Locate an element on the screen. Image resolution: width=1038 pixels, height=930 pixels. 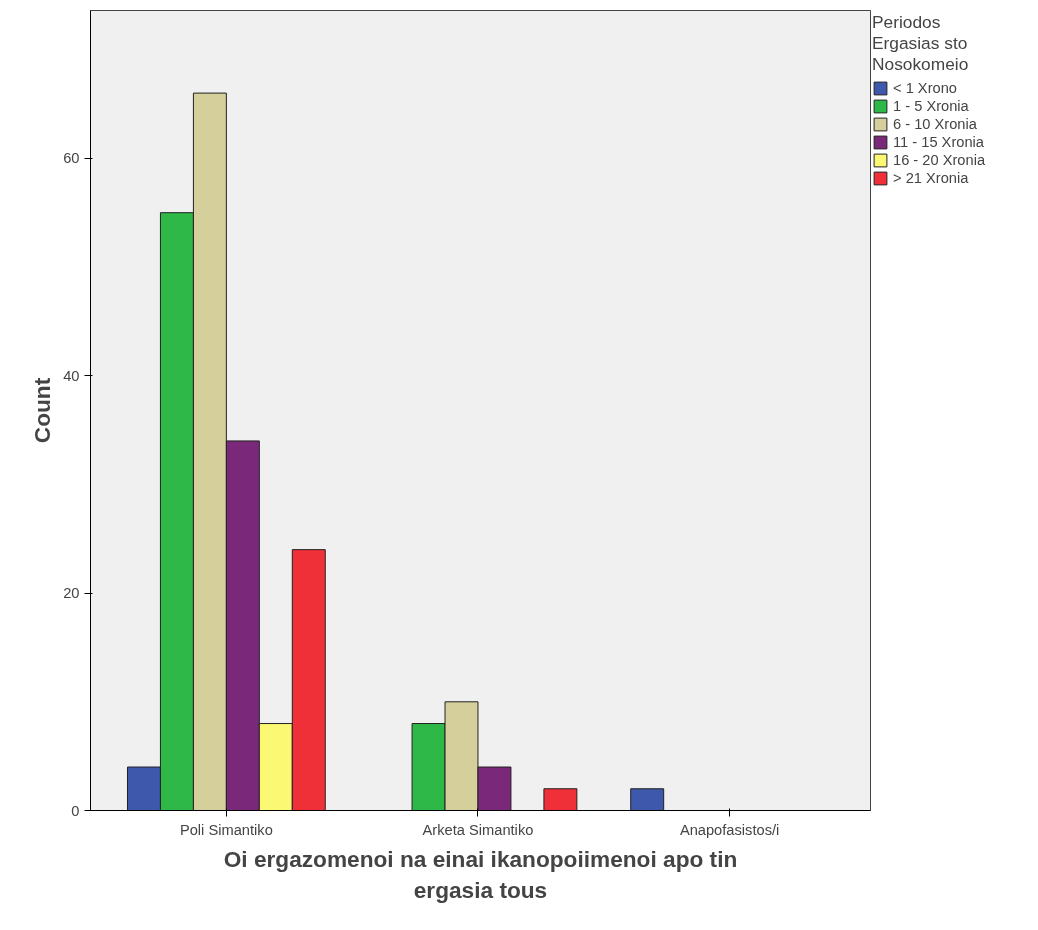
legend-title: Periodos Ergasias sto Nosokomeio is located at coordinates (921, 43).